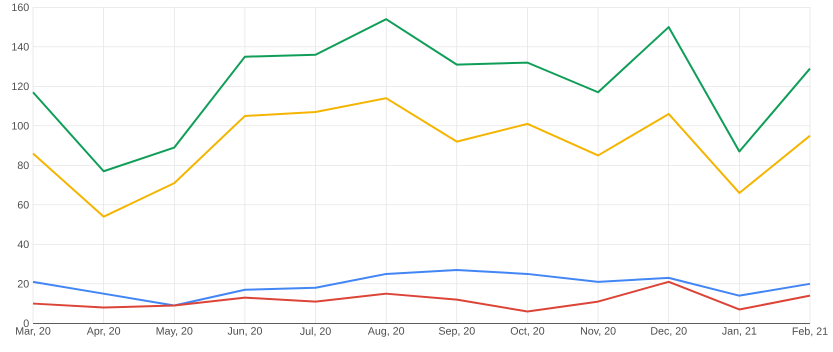 The height and width of the screenshot is (352, 833). I want to click on x-tick-label: Aug, 20, so click(386, 331).